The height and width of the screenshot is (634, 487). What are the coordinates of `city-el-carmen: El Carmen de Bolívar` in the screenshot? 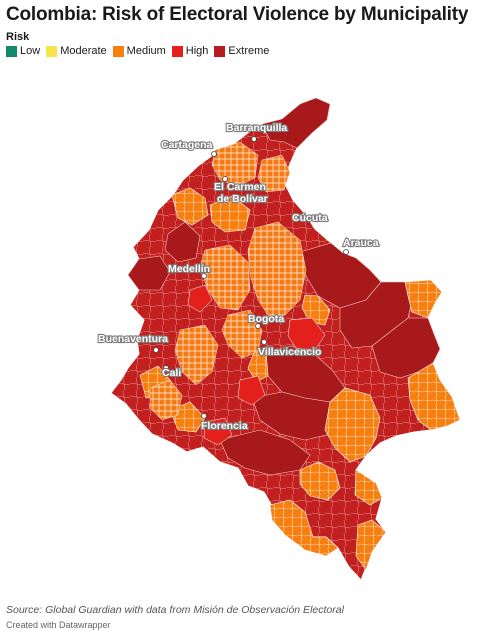 It's located at (241, 191).